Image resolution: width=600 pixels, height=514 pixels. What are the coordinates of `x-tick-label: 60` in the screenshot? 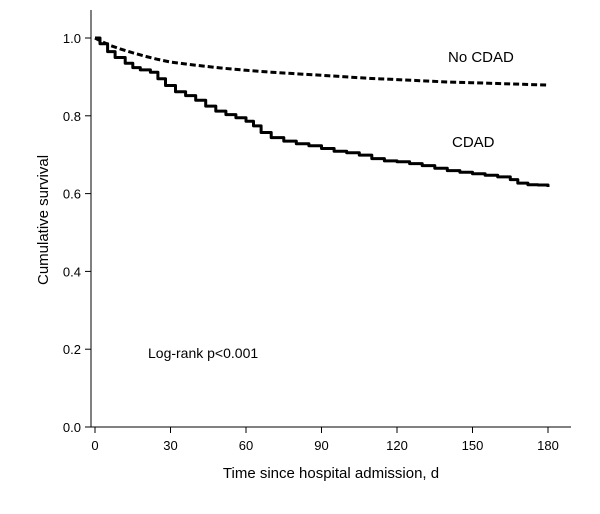 It's located at (246, 445).